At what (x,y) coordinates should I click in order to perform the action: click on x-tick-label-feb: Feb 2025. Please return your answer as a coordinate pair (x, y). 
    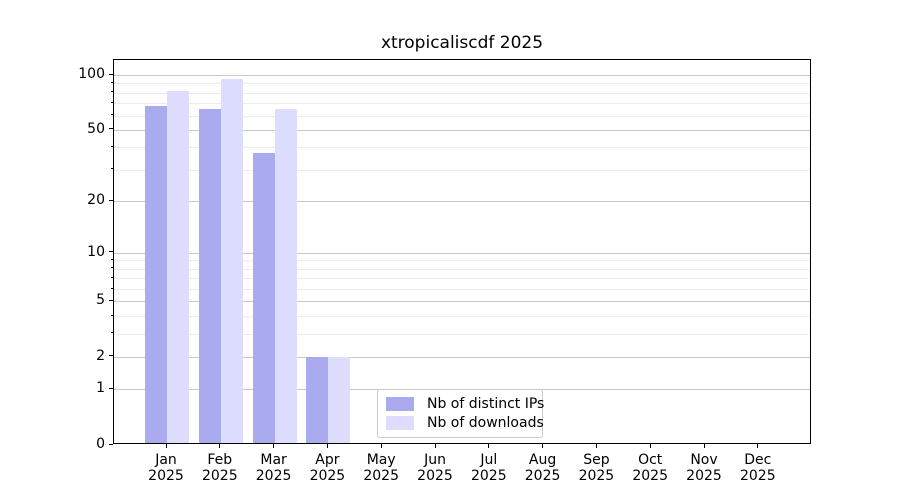
    Looking at the image, I should click on (220, 468).